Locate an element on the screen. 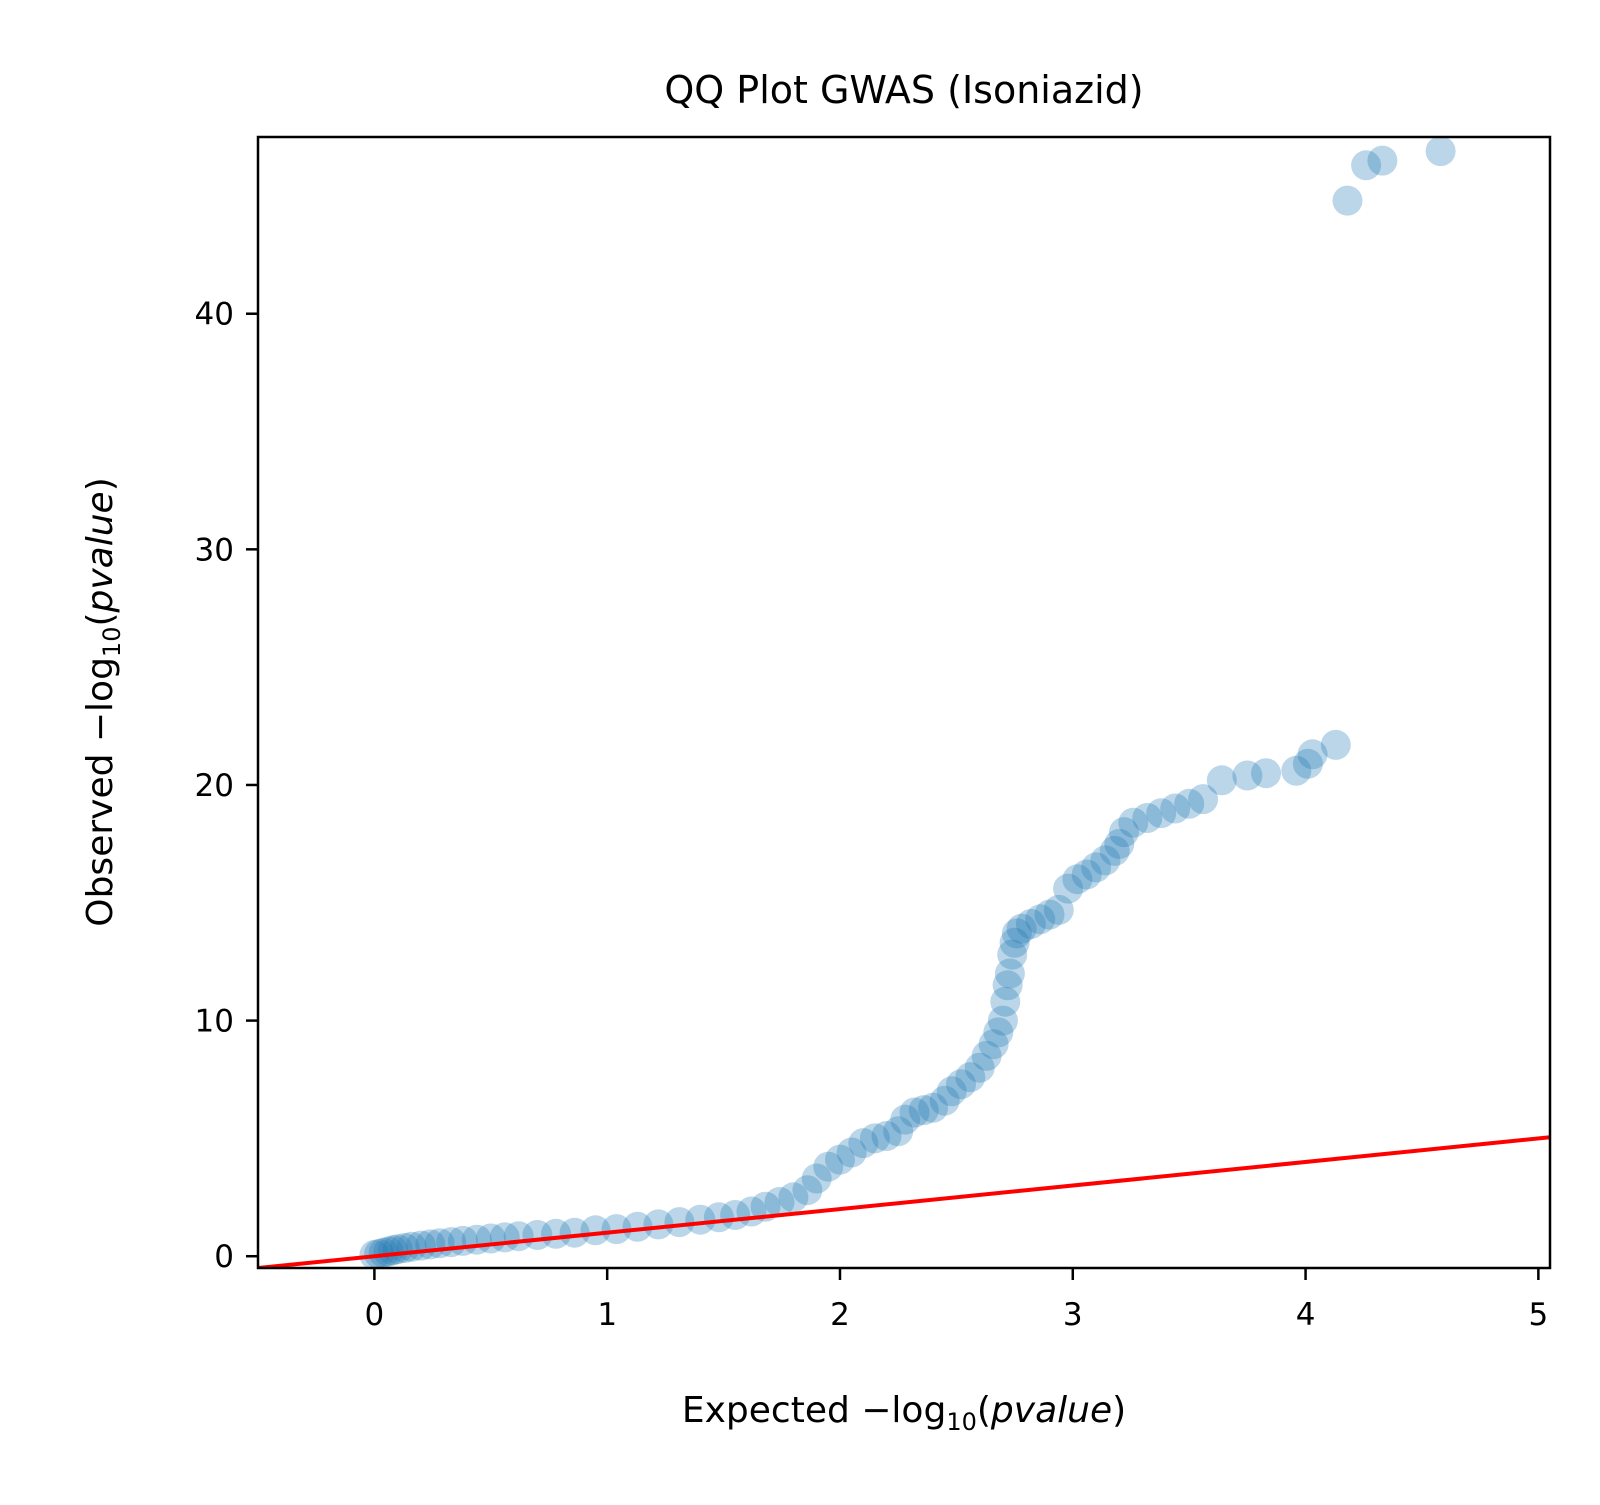 The image size is (1600, 1505). x-axis-label-paren-close: ) is located at coordinates (1119, 1410).